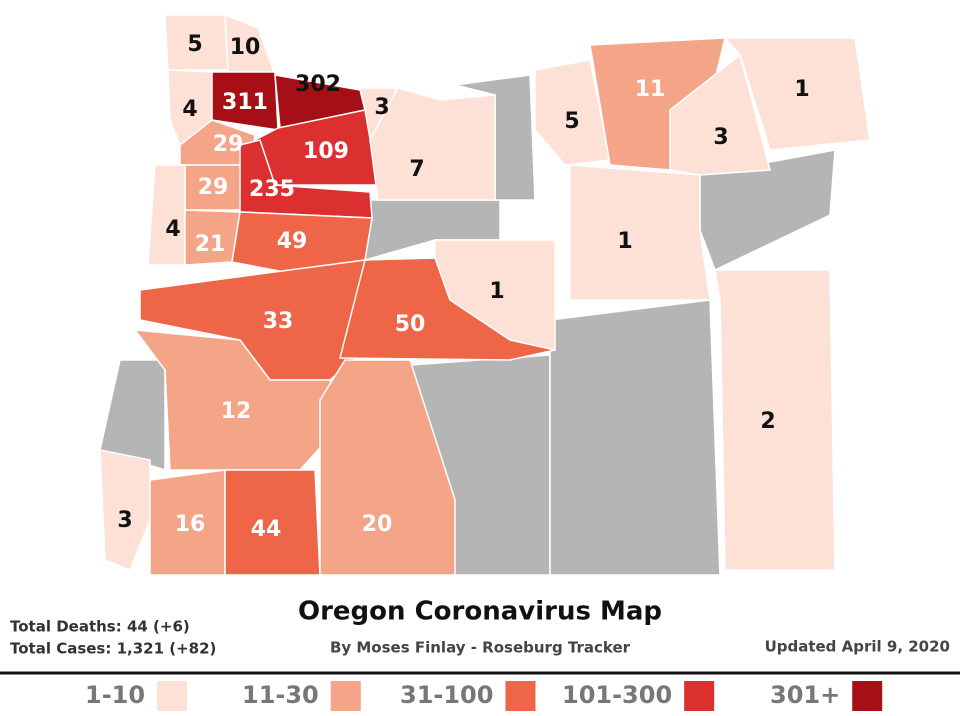 The image size is (960, 716). Describe the element at coordinates (326, 151) in the screenshot. I see `case-count: 109` at that location.